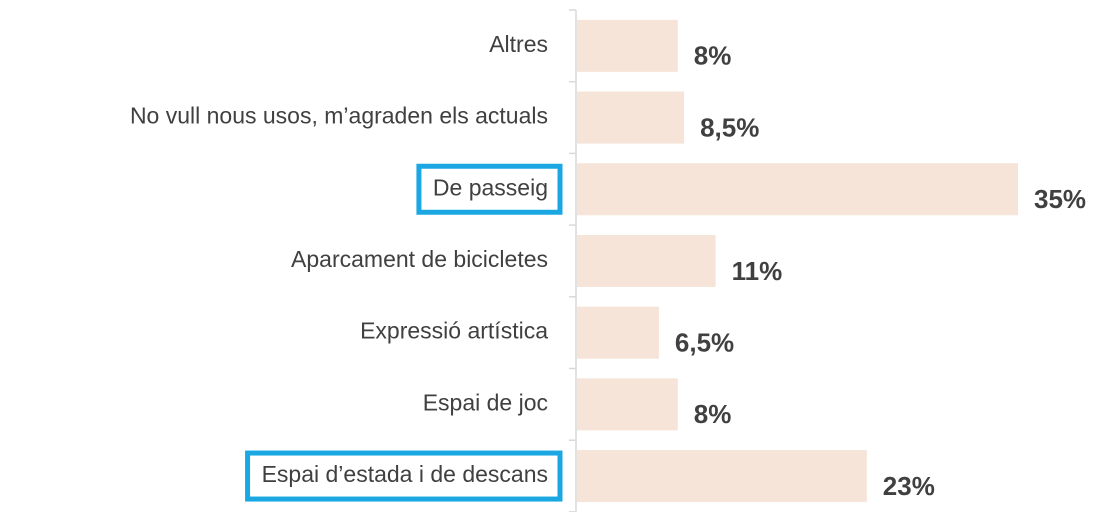 The height and width of the screenshot is (512, 1120). What do you see at coordinates (909, 486) in the screenshot?
I see `value-label: 23%` at bounding box center [909, 486].